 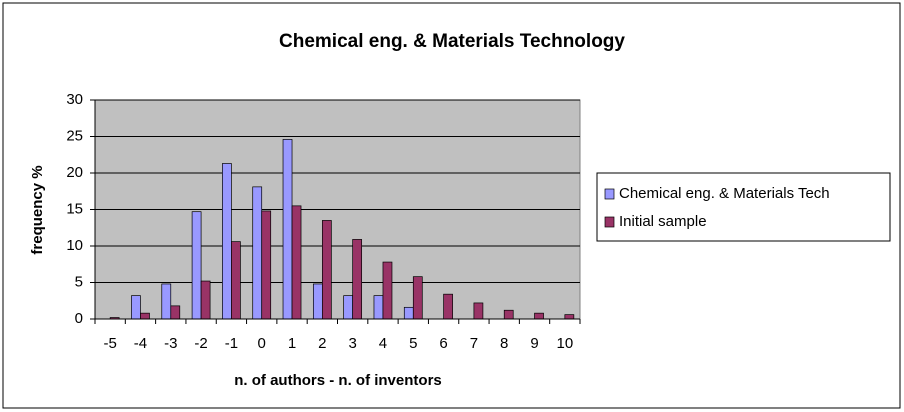 I want to click on y-tick-label: 25, so click(x=74, y=135).